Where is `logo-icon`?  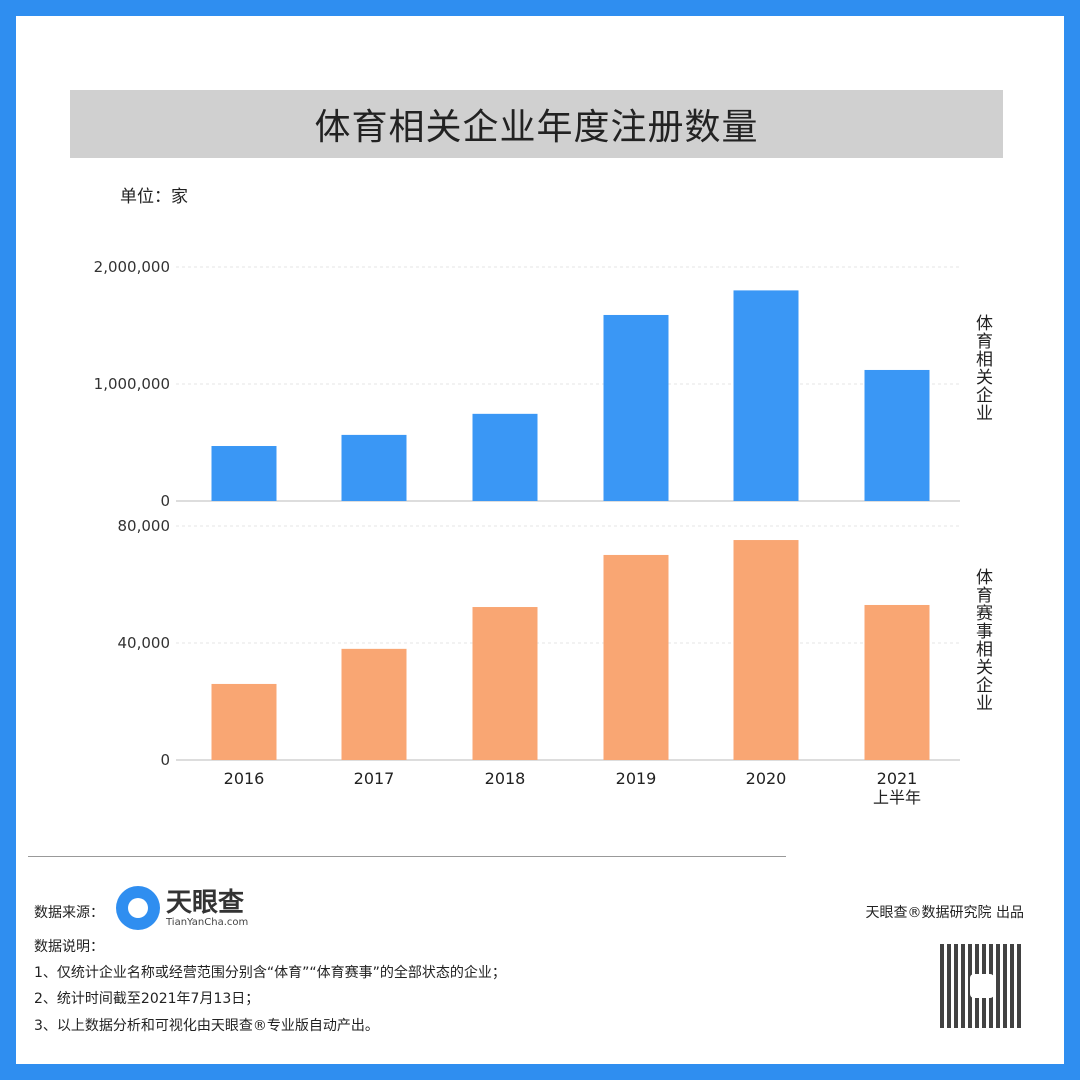
logo-icon is located at coordinates (138, 908).